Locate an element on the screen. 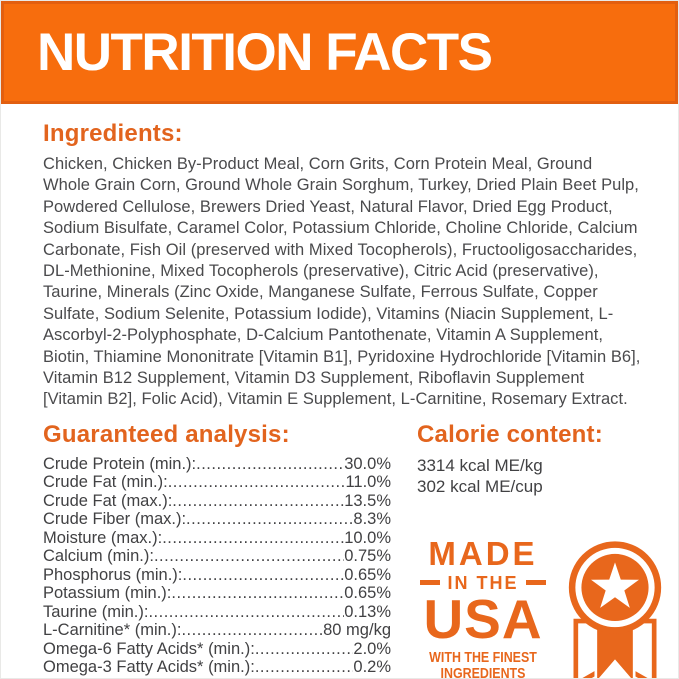  analysis-label: Calcium (min.): is located at coordinates (98, 556).